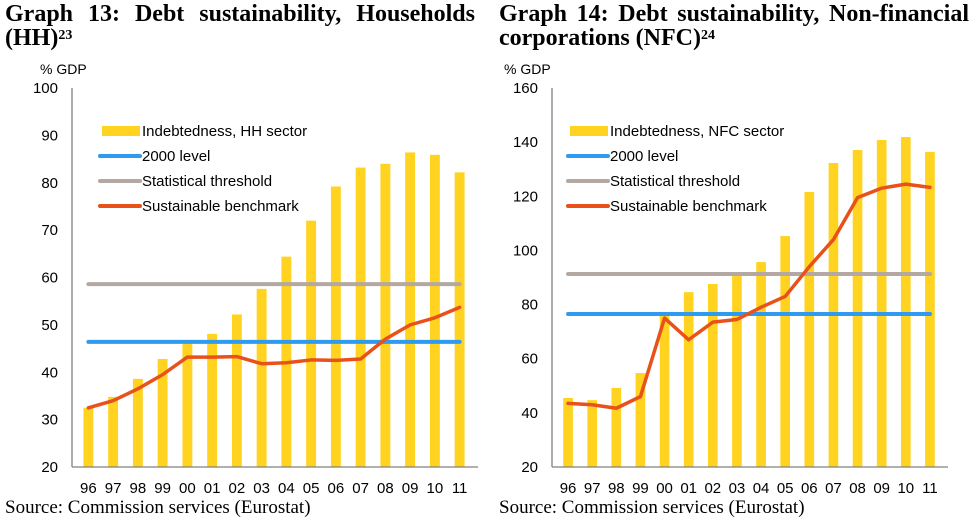 The image size is (970, 520). Describe the element at coordinates (224, 131) in the screenshot. I see `legend-label: Indebtedness, HH sector` at that location.